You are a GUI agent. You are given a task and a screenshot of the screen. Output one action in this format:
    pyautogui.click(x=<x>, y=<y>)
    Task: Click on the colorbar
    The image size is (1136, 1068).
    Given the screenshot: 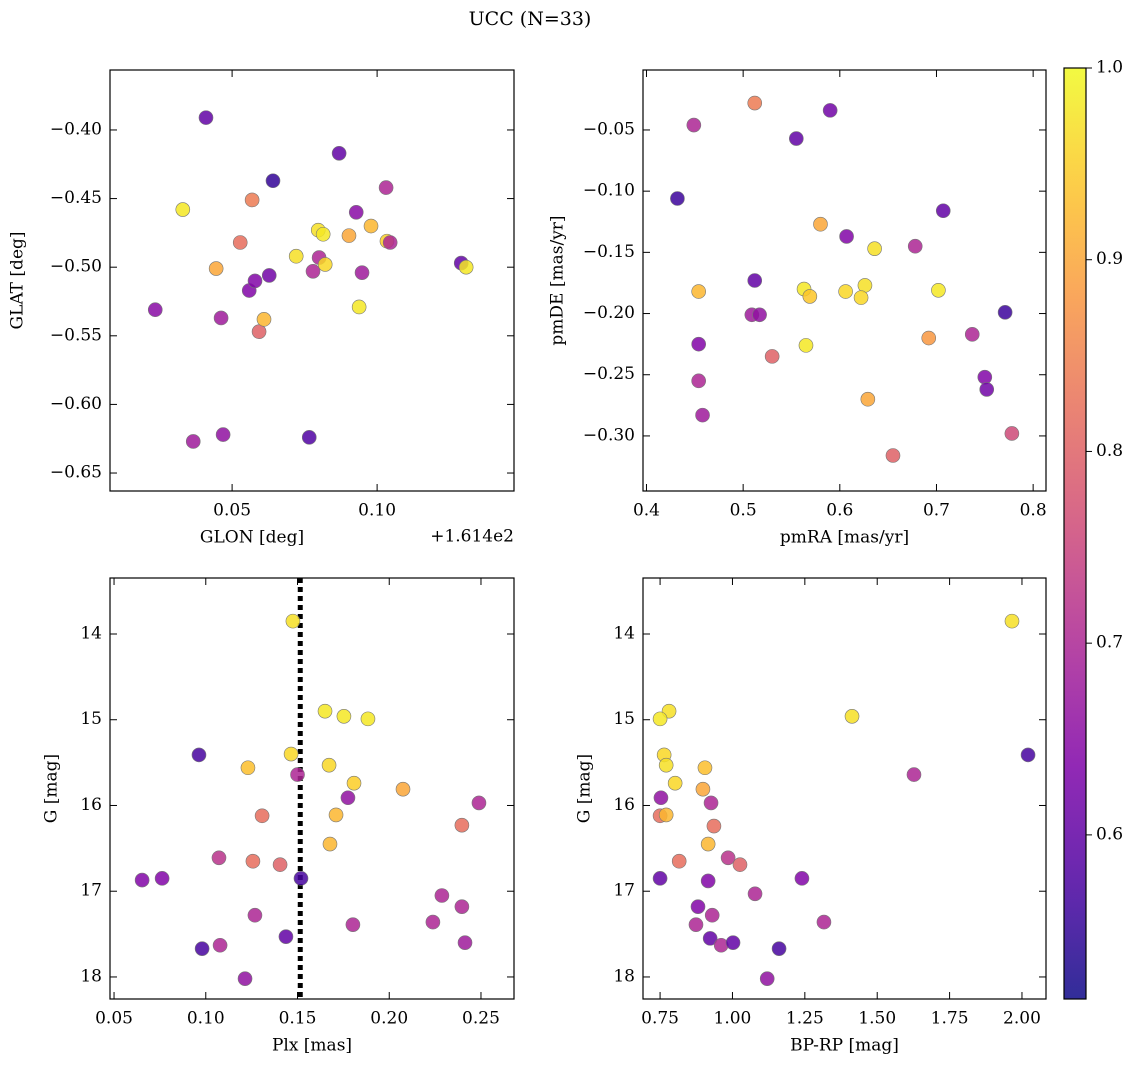 What is the action you would take?
    pyautogui.click(x=1075, y=533)
    